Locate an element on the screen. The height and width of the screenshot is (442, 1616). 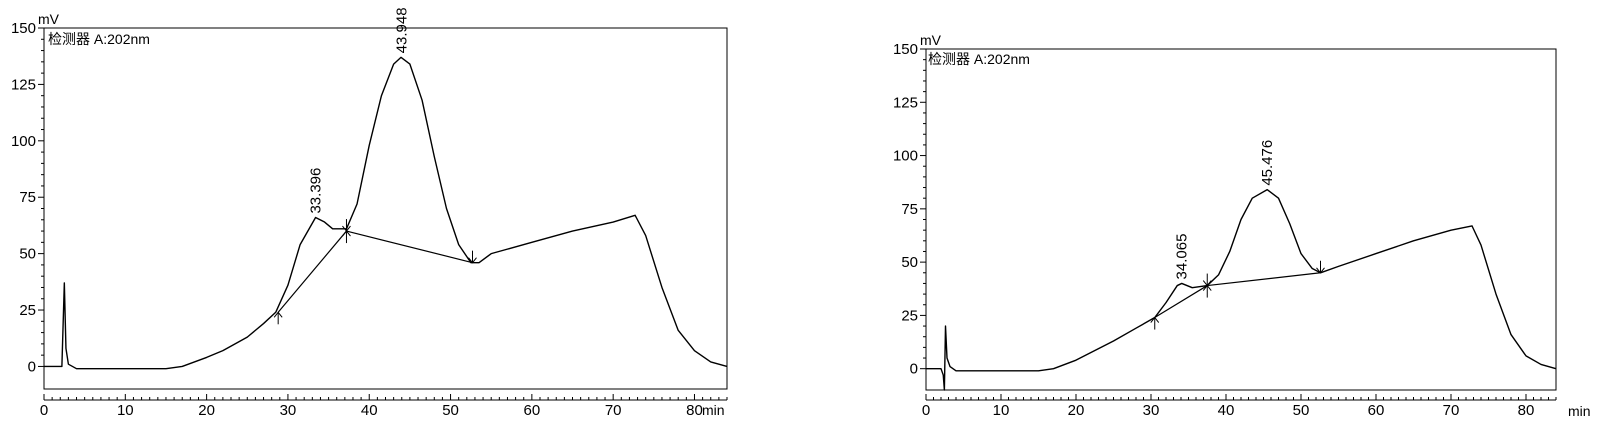
peak-label-group: 33.396 43.948 is located at coordinates (359, 110).